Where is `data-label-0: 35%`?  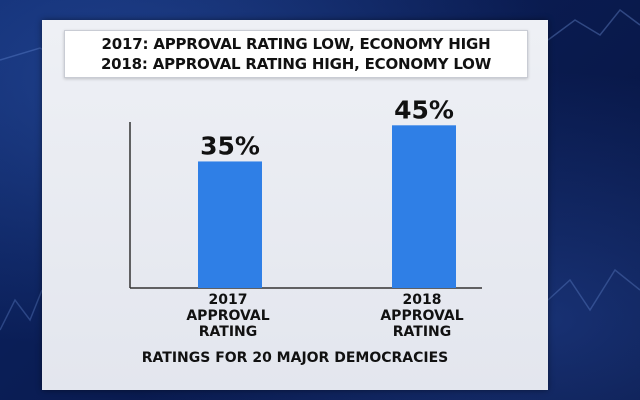 data-label-0: 35% is located at coordinates (230, 145).